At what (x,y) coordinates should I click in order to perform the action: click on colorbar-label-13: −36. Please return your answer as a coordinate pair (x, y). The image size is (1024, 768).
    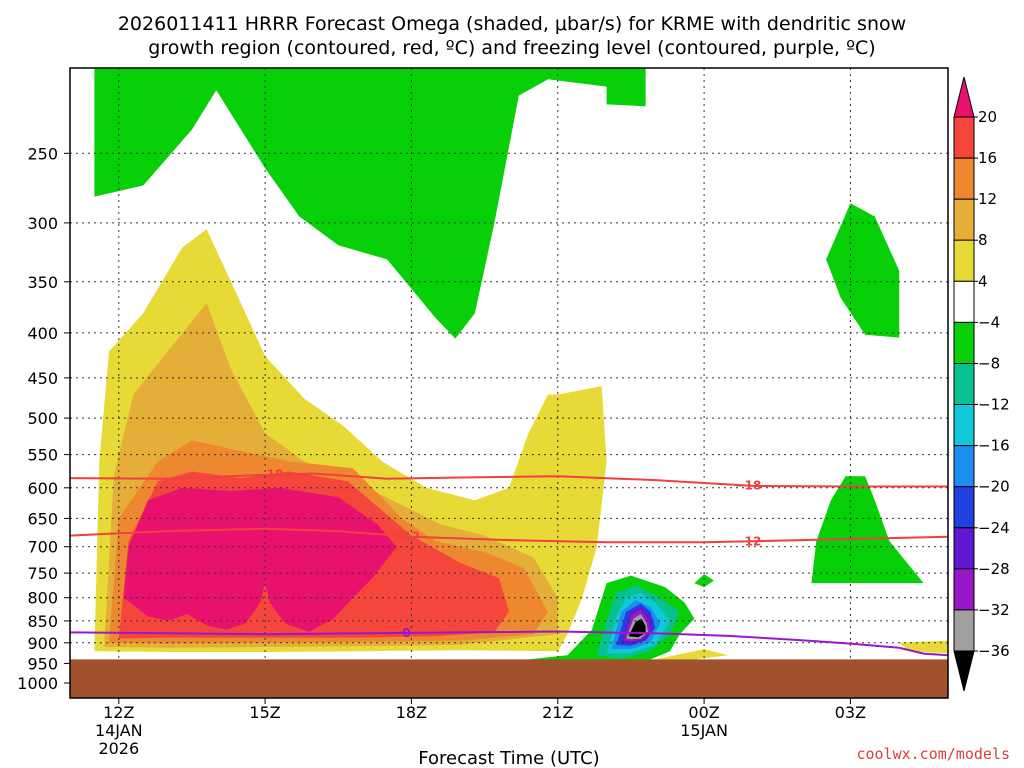
    Looking at the image, I should click on (994, 651).